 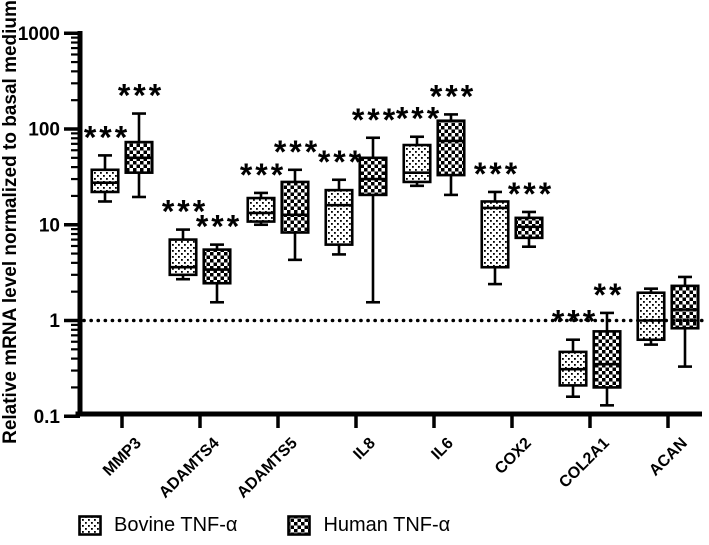 I want to click on y-axis-ticks: 1000 100 10 1 0.1, so click(x=49, y=226).